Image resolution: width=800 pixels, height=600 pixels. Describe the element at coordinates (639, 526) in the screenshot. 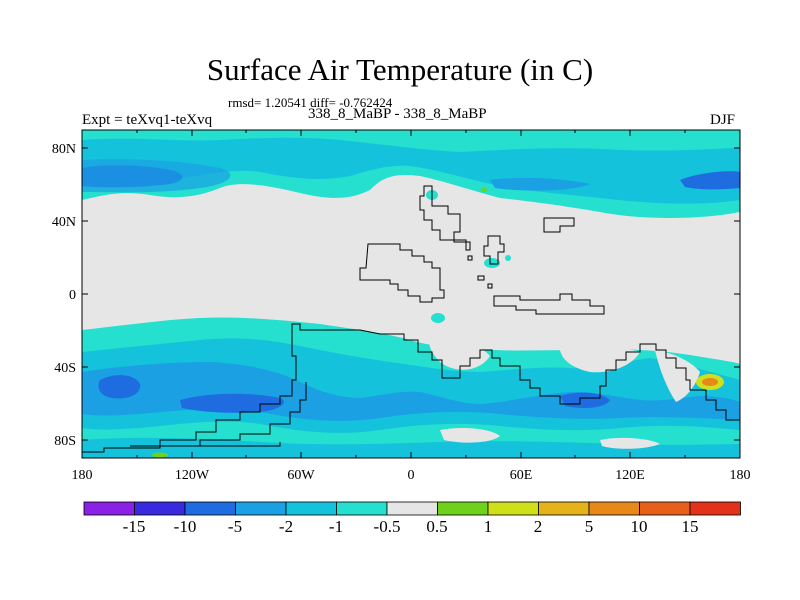

I see `colorbar-label: 10` at that location.